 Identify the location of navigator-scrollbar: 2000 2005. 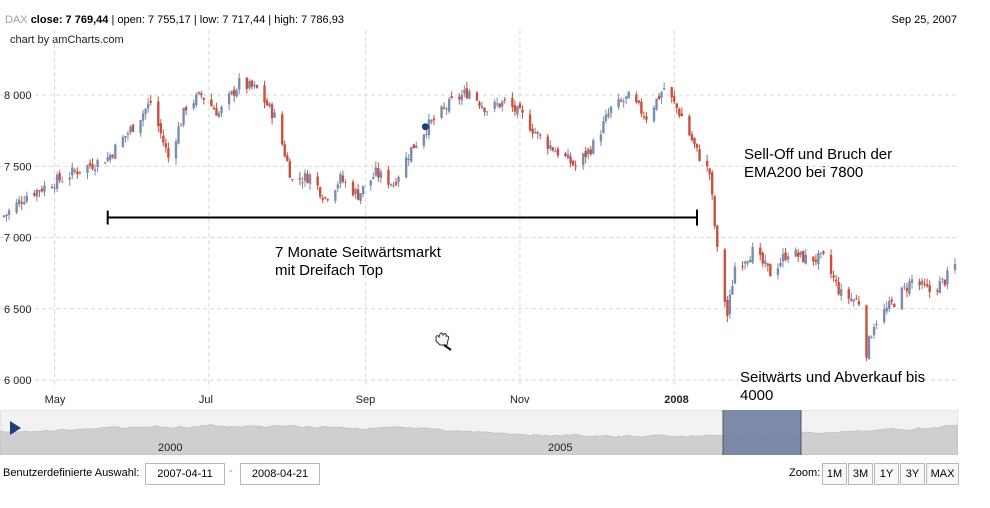
(479, 432).